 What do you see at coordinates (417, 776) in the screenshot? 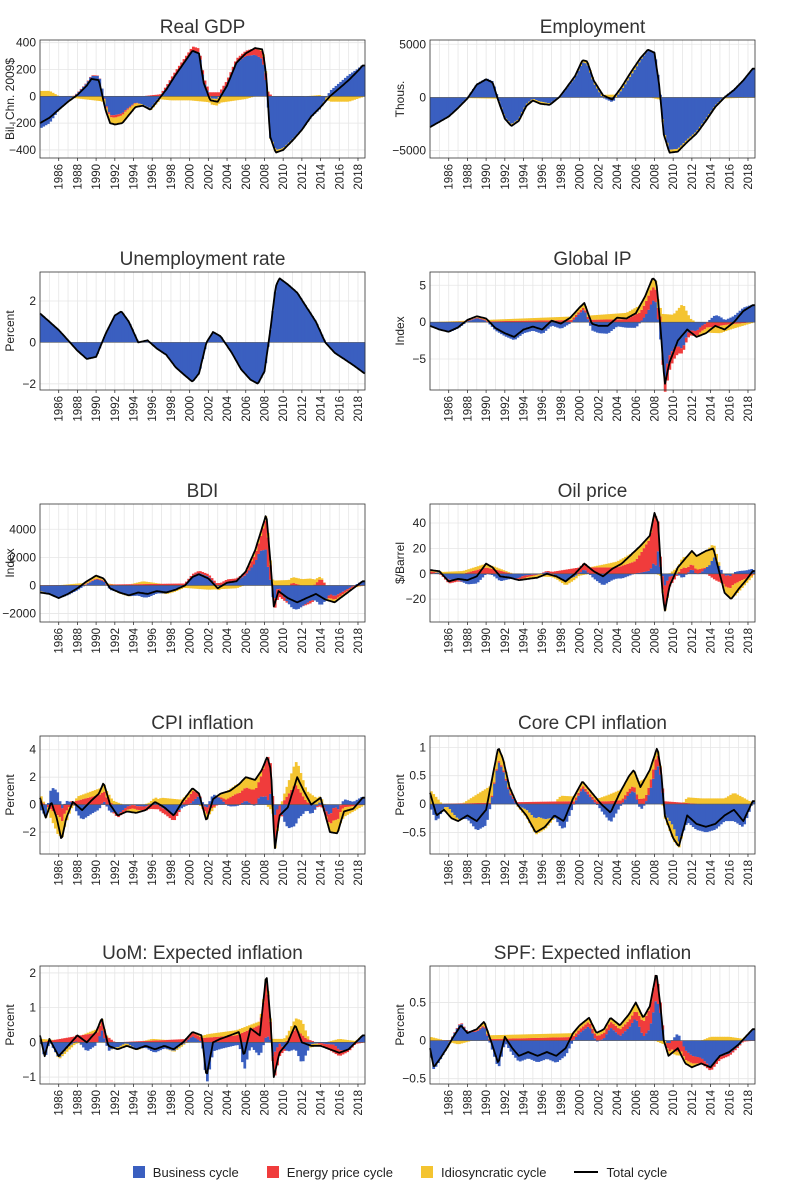
I see `y-tick-label: 0.5` at bounding box center [417, 776].